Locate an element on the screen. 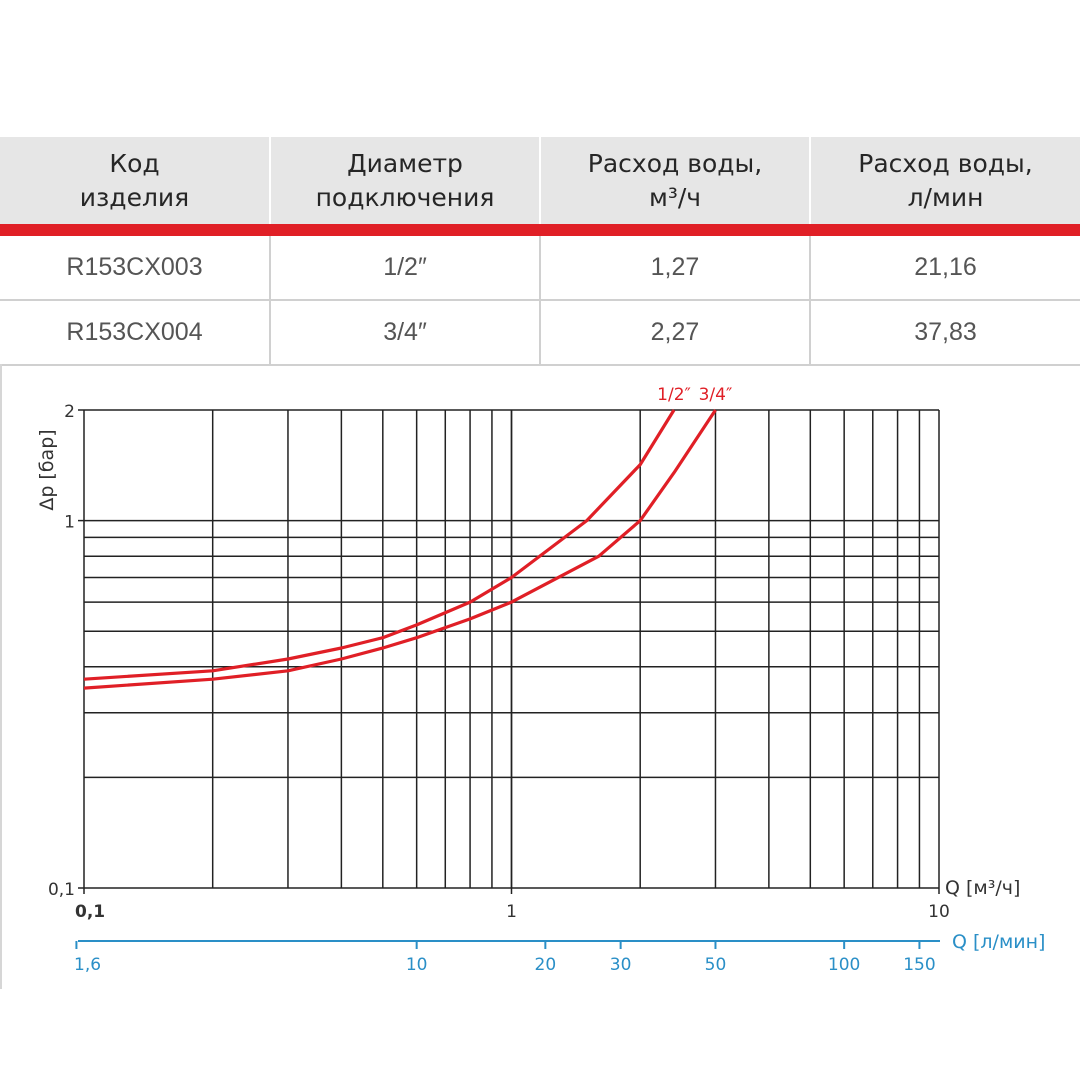  series-label-1: 1/2″ is located at coordinates (674, 395).